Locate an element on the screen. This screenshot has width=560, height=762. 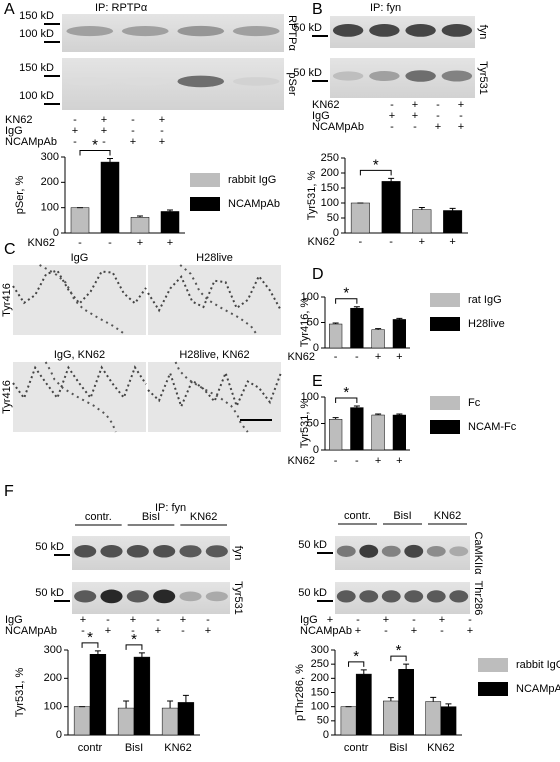
micrograph-label: IgG is located at coordinates (80, 258).